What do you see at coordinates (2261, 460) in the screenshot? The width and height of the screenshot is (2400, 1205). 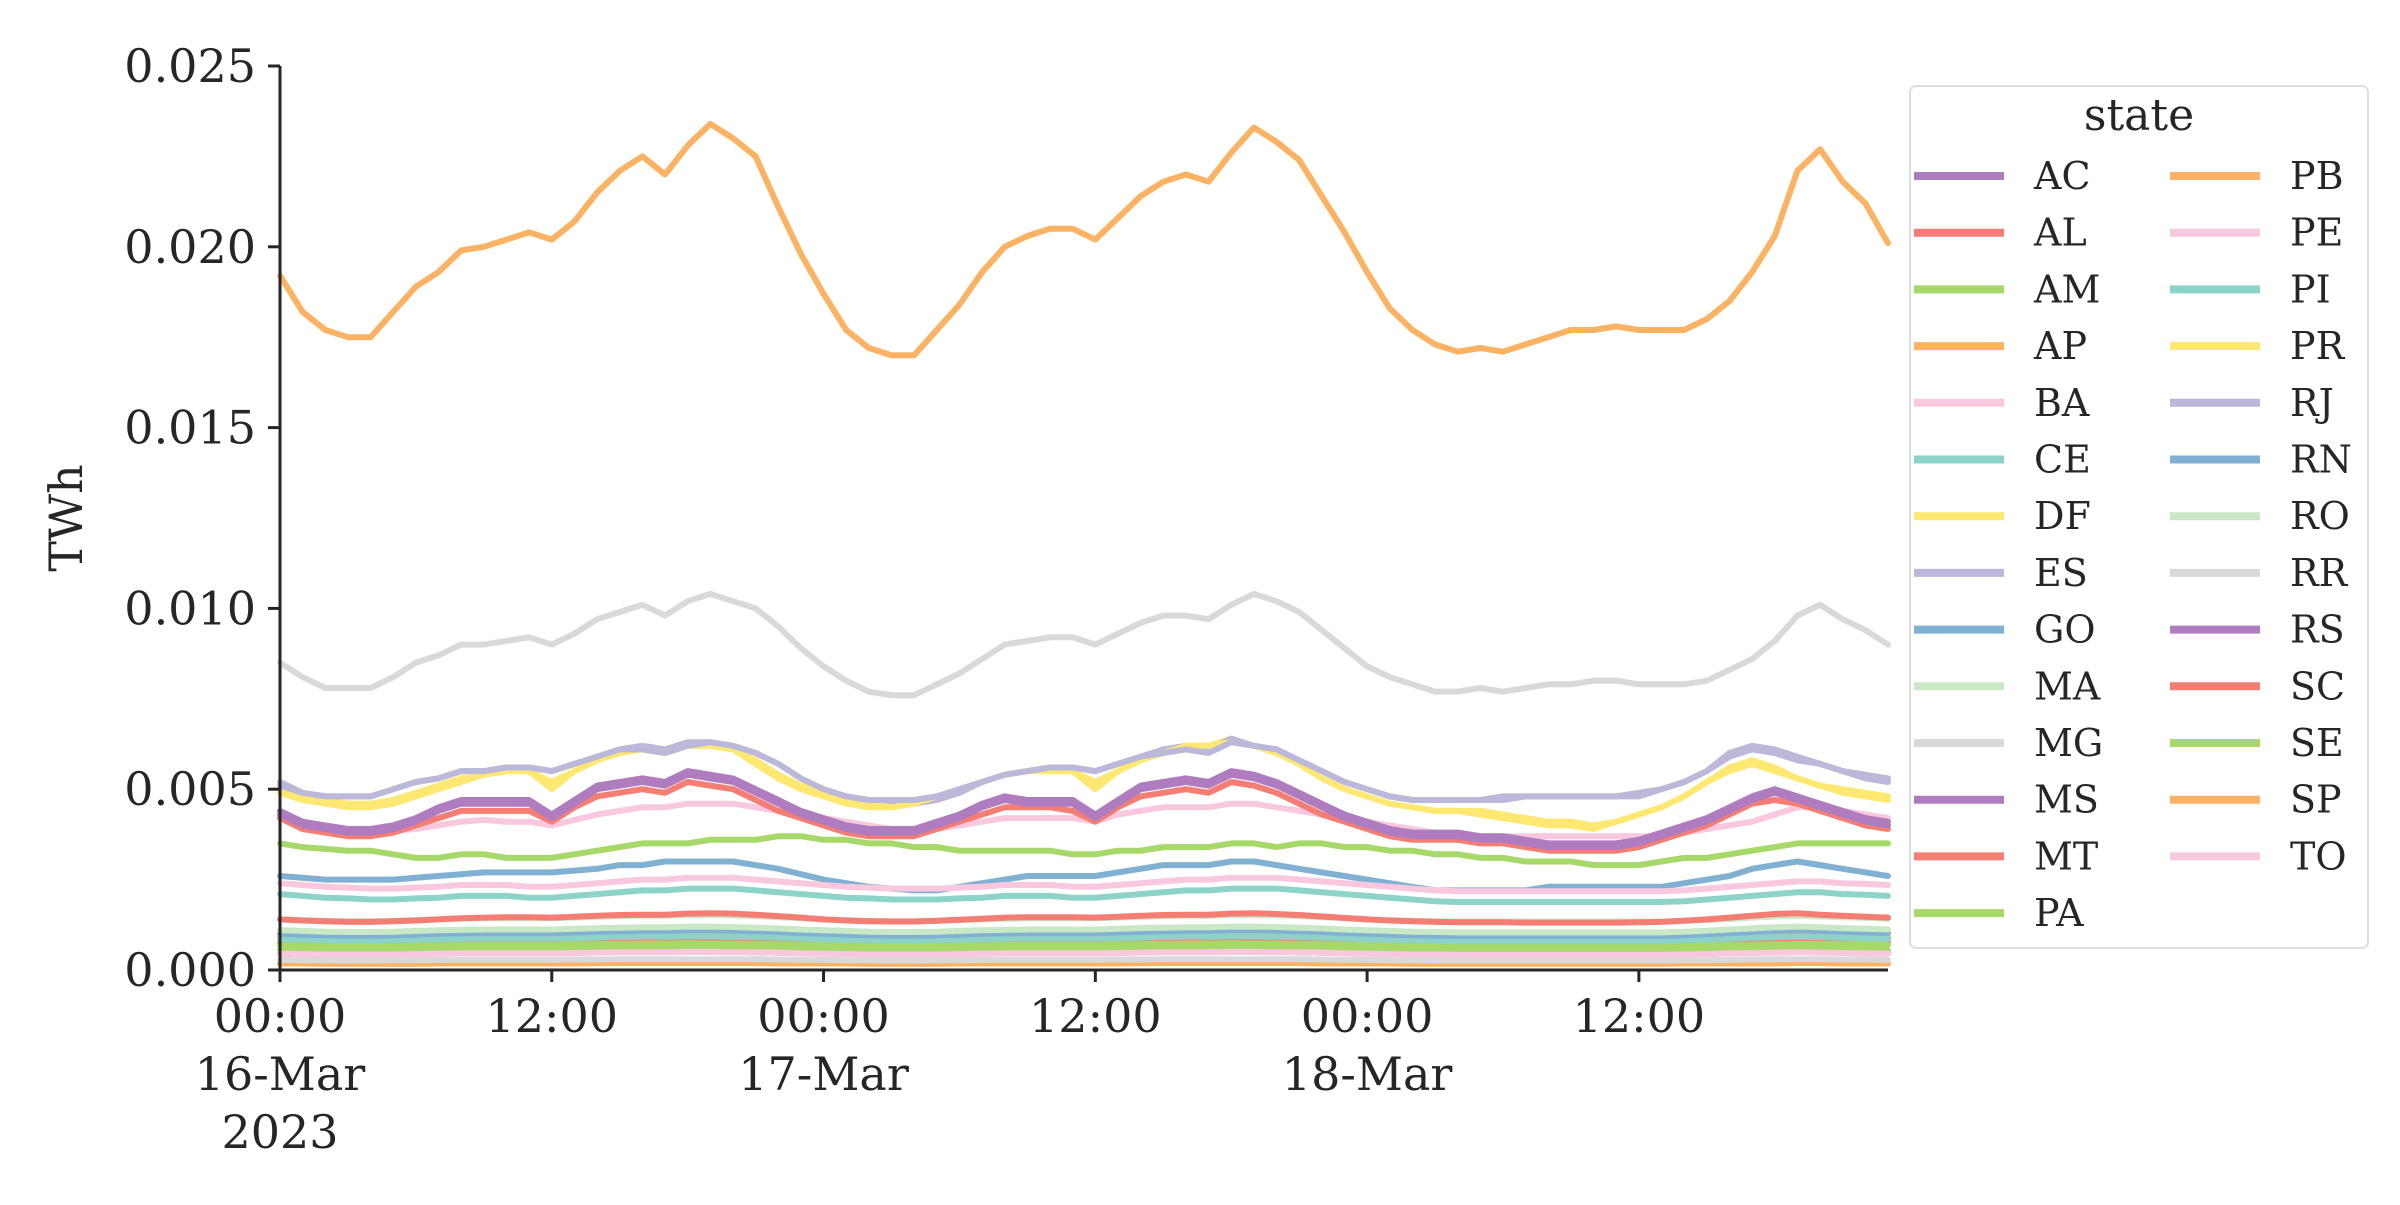 I see `legend-item-rn: RN` at bounding box center [2261, 460].